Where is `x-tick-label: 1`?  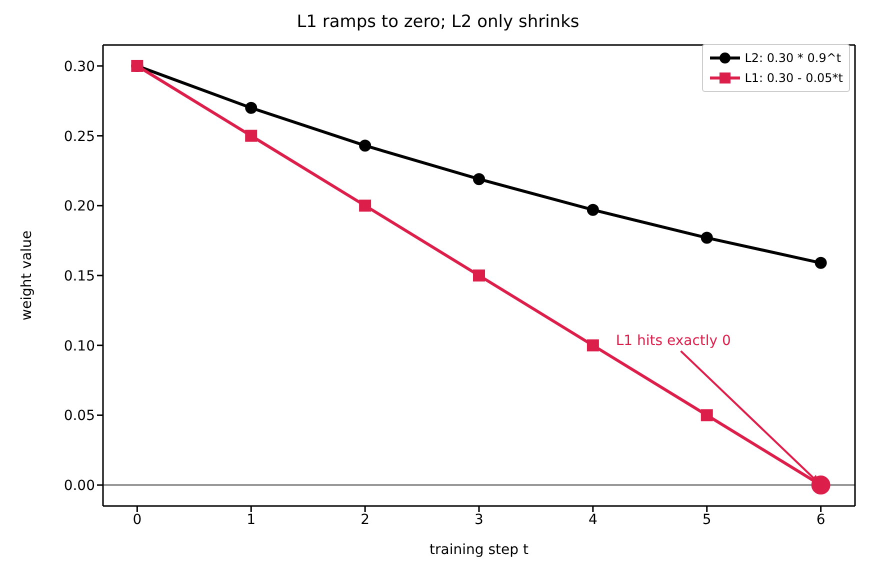 x-tick-label: 1 is located at coordinates (251, 520).